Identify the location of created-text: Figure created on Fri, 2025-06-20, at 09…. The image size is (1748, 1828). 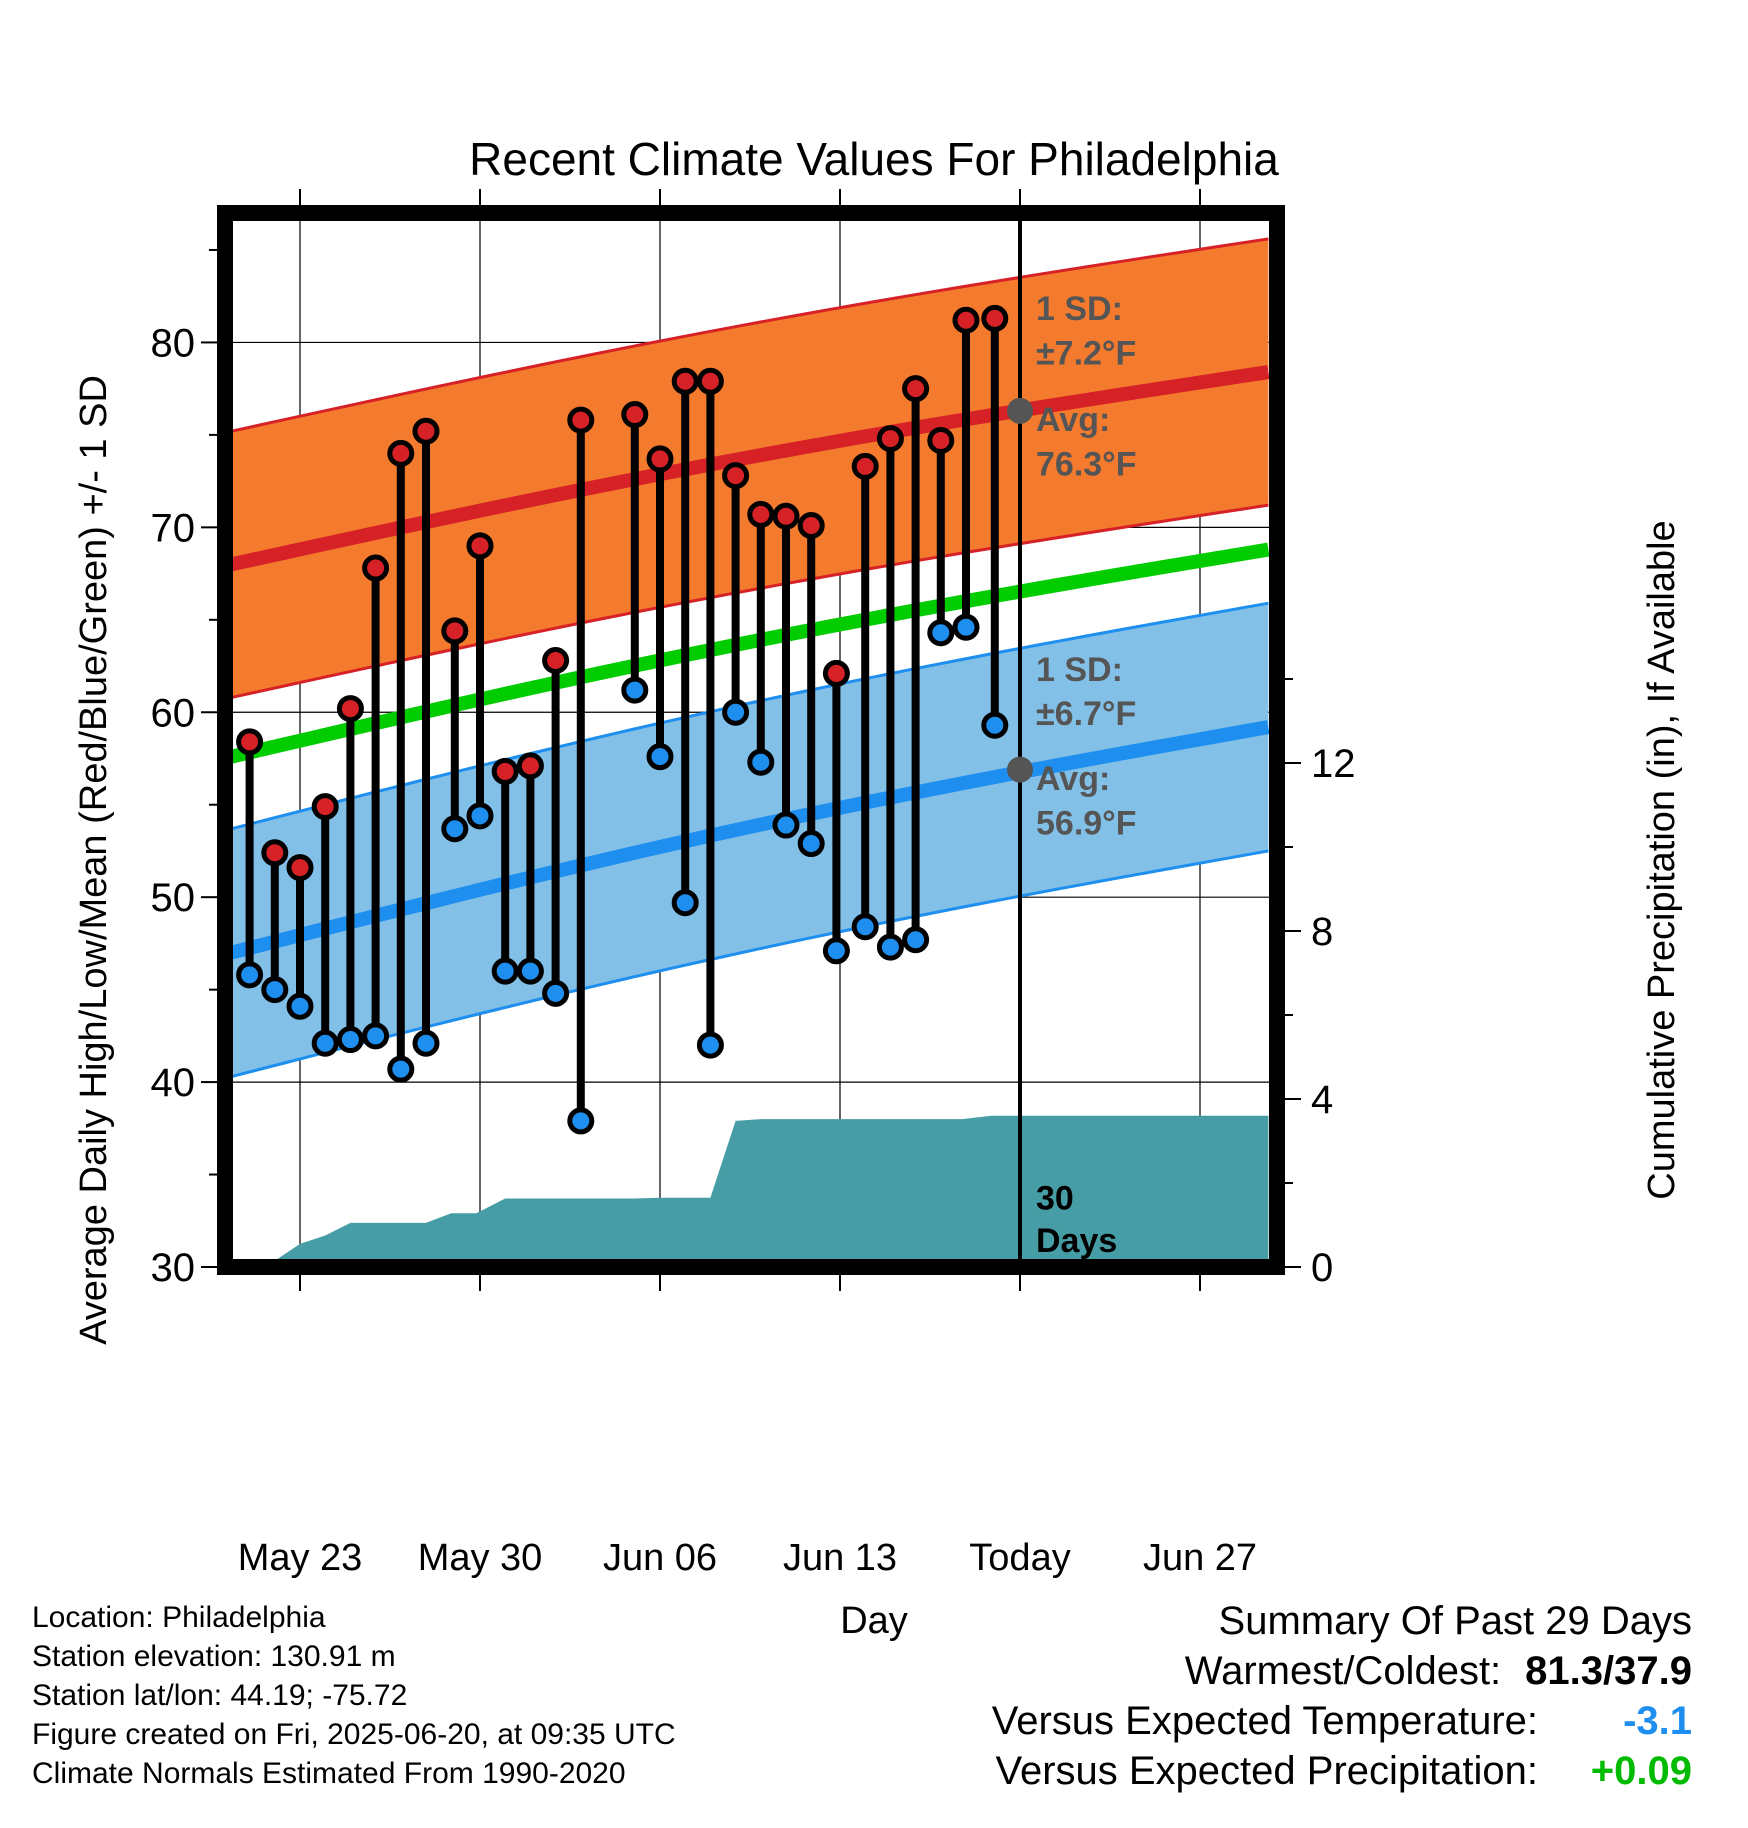
(354, 1734).